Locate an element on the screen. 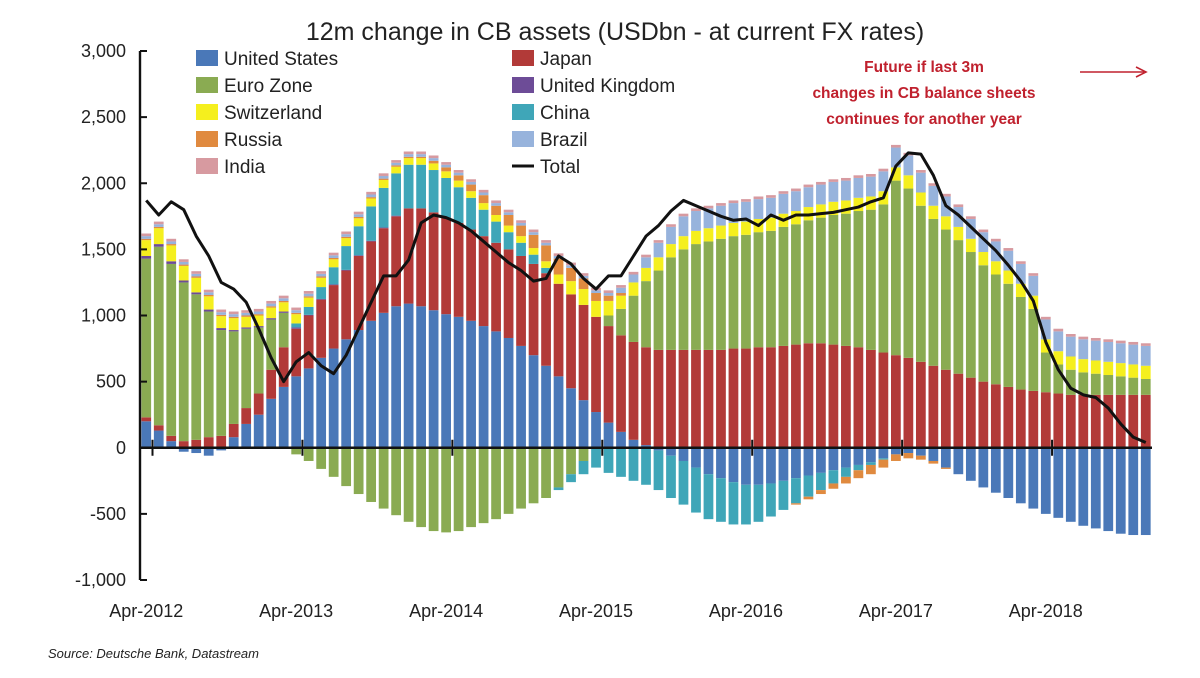  legend-item-switzerland: Switzerland is located at coordinates (259, 113).